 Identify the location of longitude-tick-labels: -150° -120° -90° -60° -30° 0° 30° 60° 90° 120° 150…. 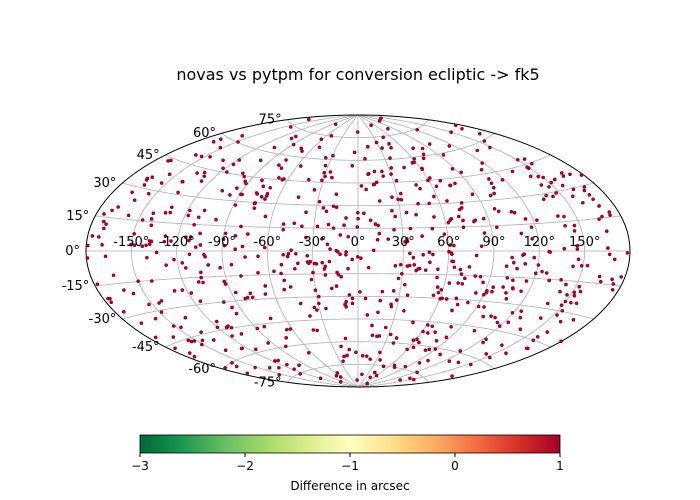
(356, 242).